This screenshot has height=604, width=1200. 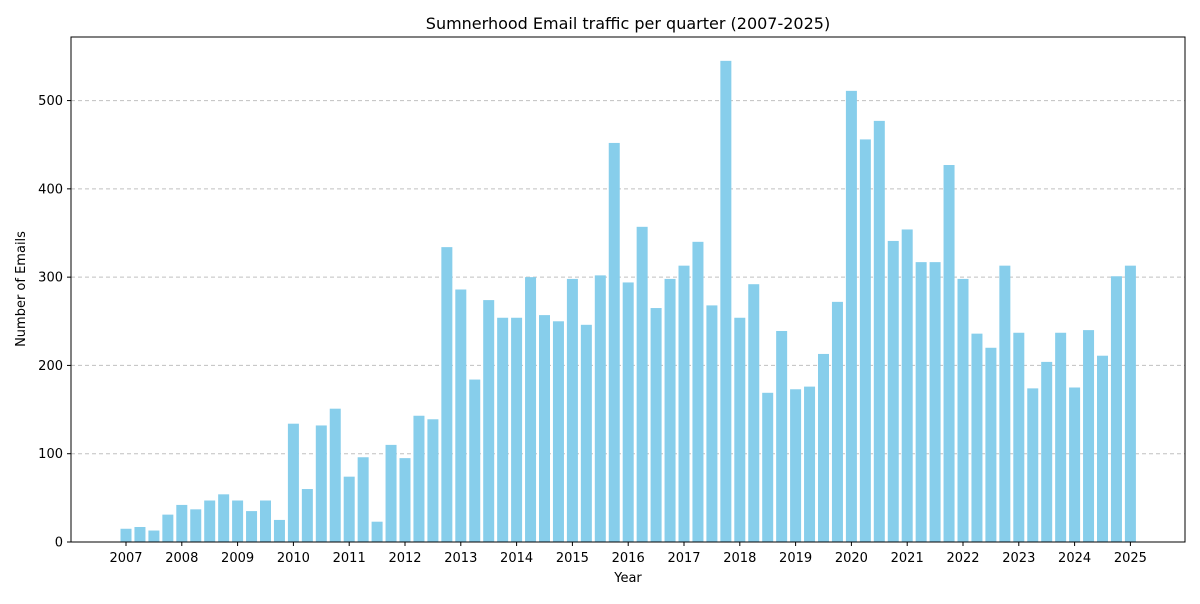 I want to click on x-tick-label: 2018, so click(x=739, y=558).